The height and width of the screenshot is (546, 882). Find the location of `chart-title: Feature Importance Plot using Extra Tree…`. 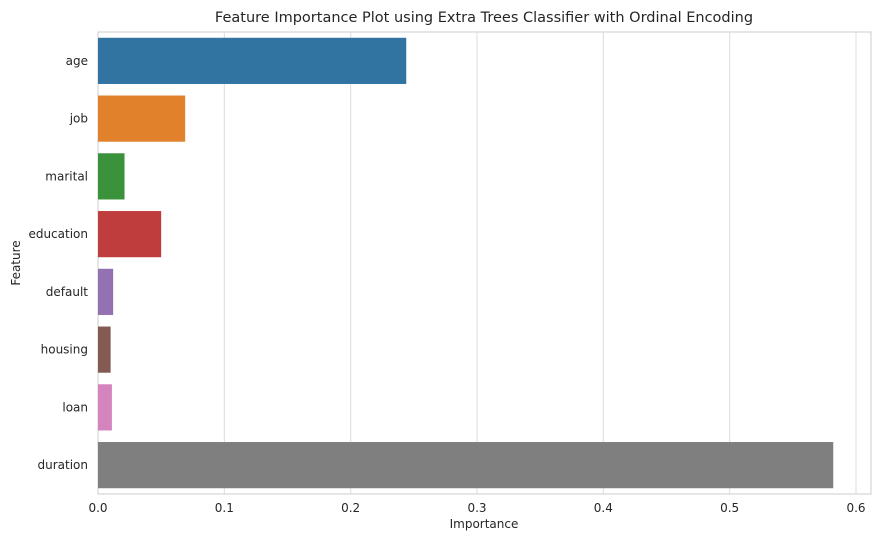

chart-title: Feature Importance Plot using Extra Tree… is located at coordinates (484, 18).